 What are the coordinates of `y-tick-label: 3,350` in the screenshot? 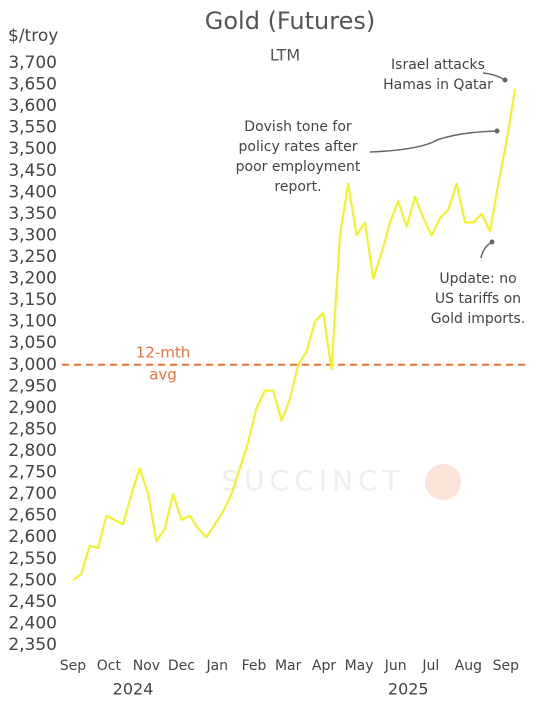 It's located at (32, 214).